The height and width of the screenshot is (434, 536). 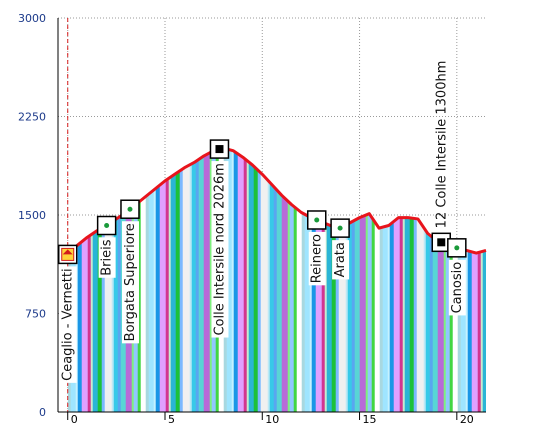 What do you see at coordinates (35, 314) in the screenshot?
I see `y-tick-label: 750` at bounding box center [35, 314].